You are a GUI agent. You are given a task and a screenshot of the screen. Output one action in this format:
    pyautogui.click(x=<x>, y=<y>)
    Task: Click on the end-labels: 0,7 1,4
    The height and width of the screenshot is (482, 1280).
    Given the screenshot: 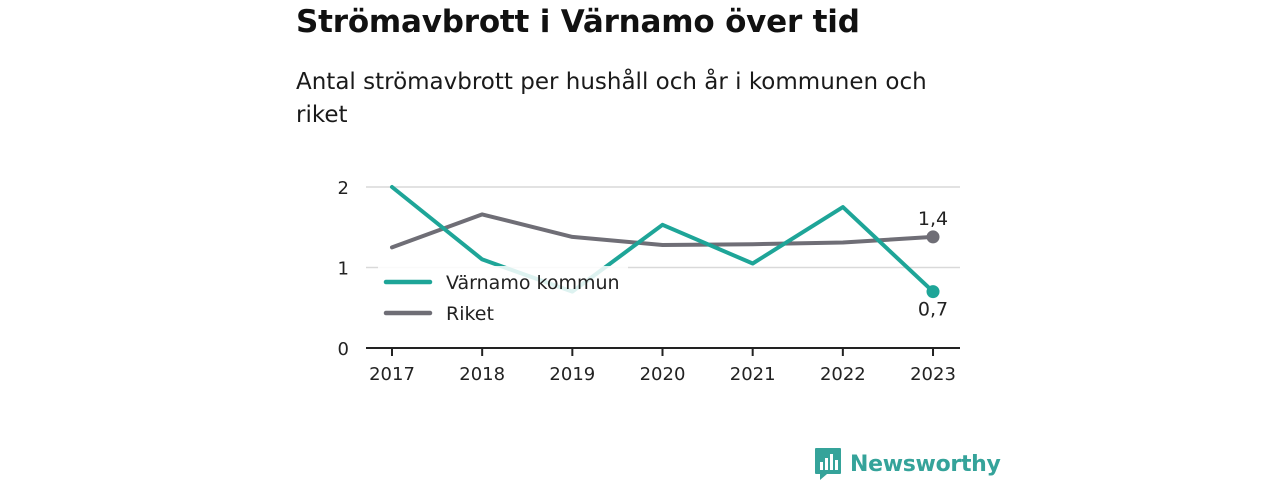 What is the action you would take?
    pyautogui.click(x=933, y=264)
    